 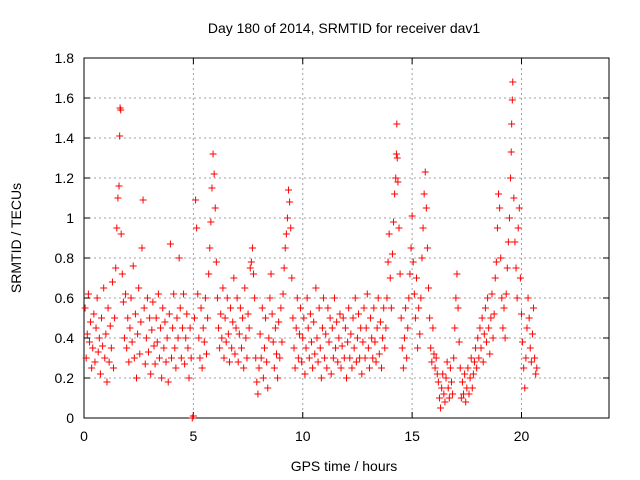 I want to click on y-tick-label: 1.4, so click(x=65, y=138).